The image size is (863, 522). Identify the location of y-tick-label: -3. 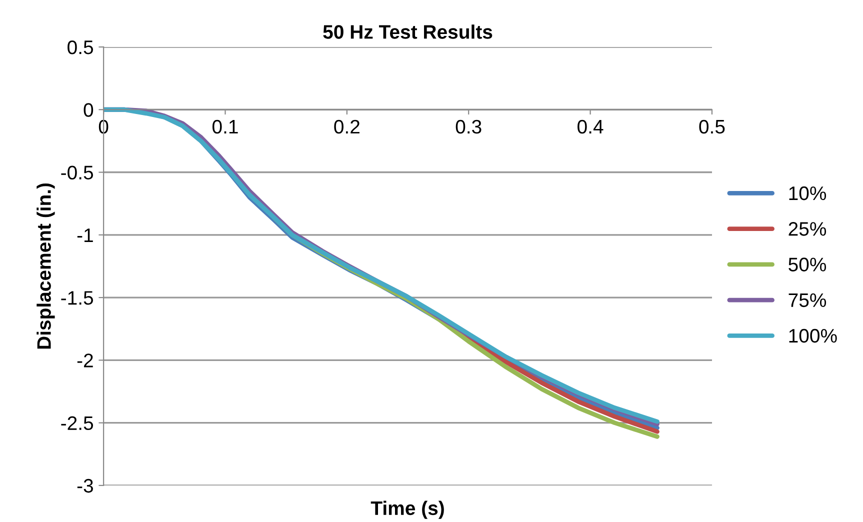
(85, 485).